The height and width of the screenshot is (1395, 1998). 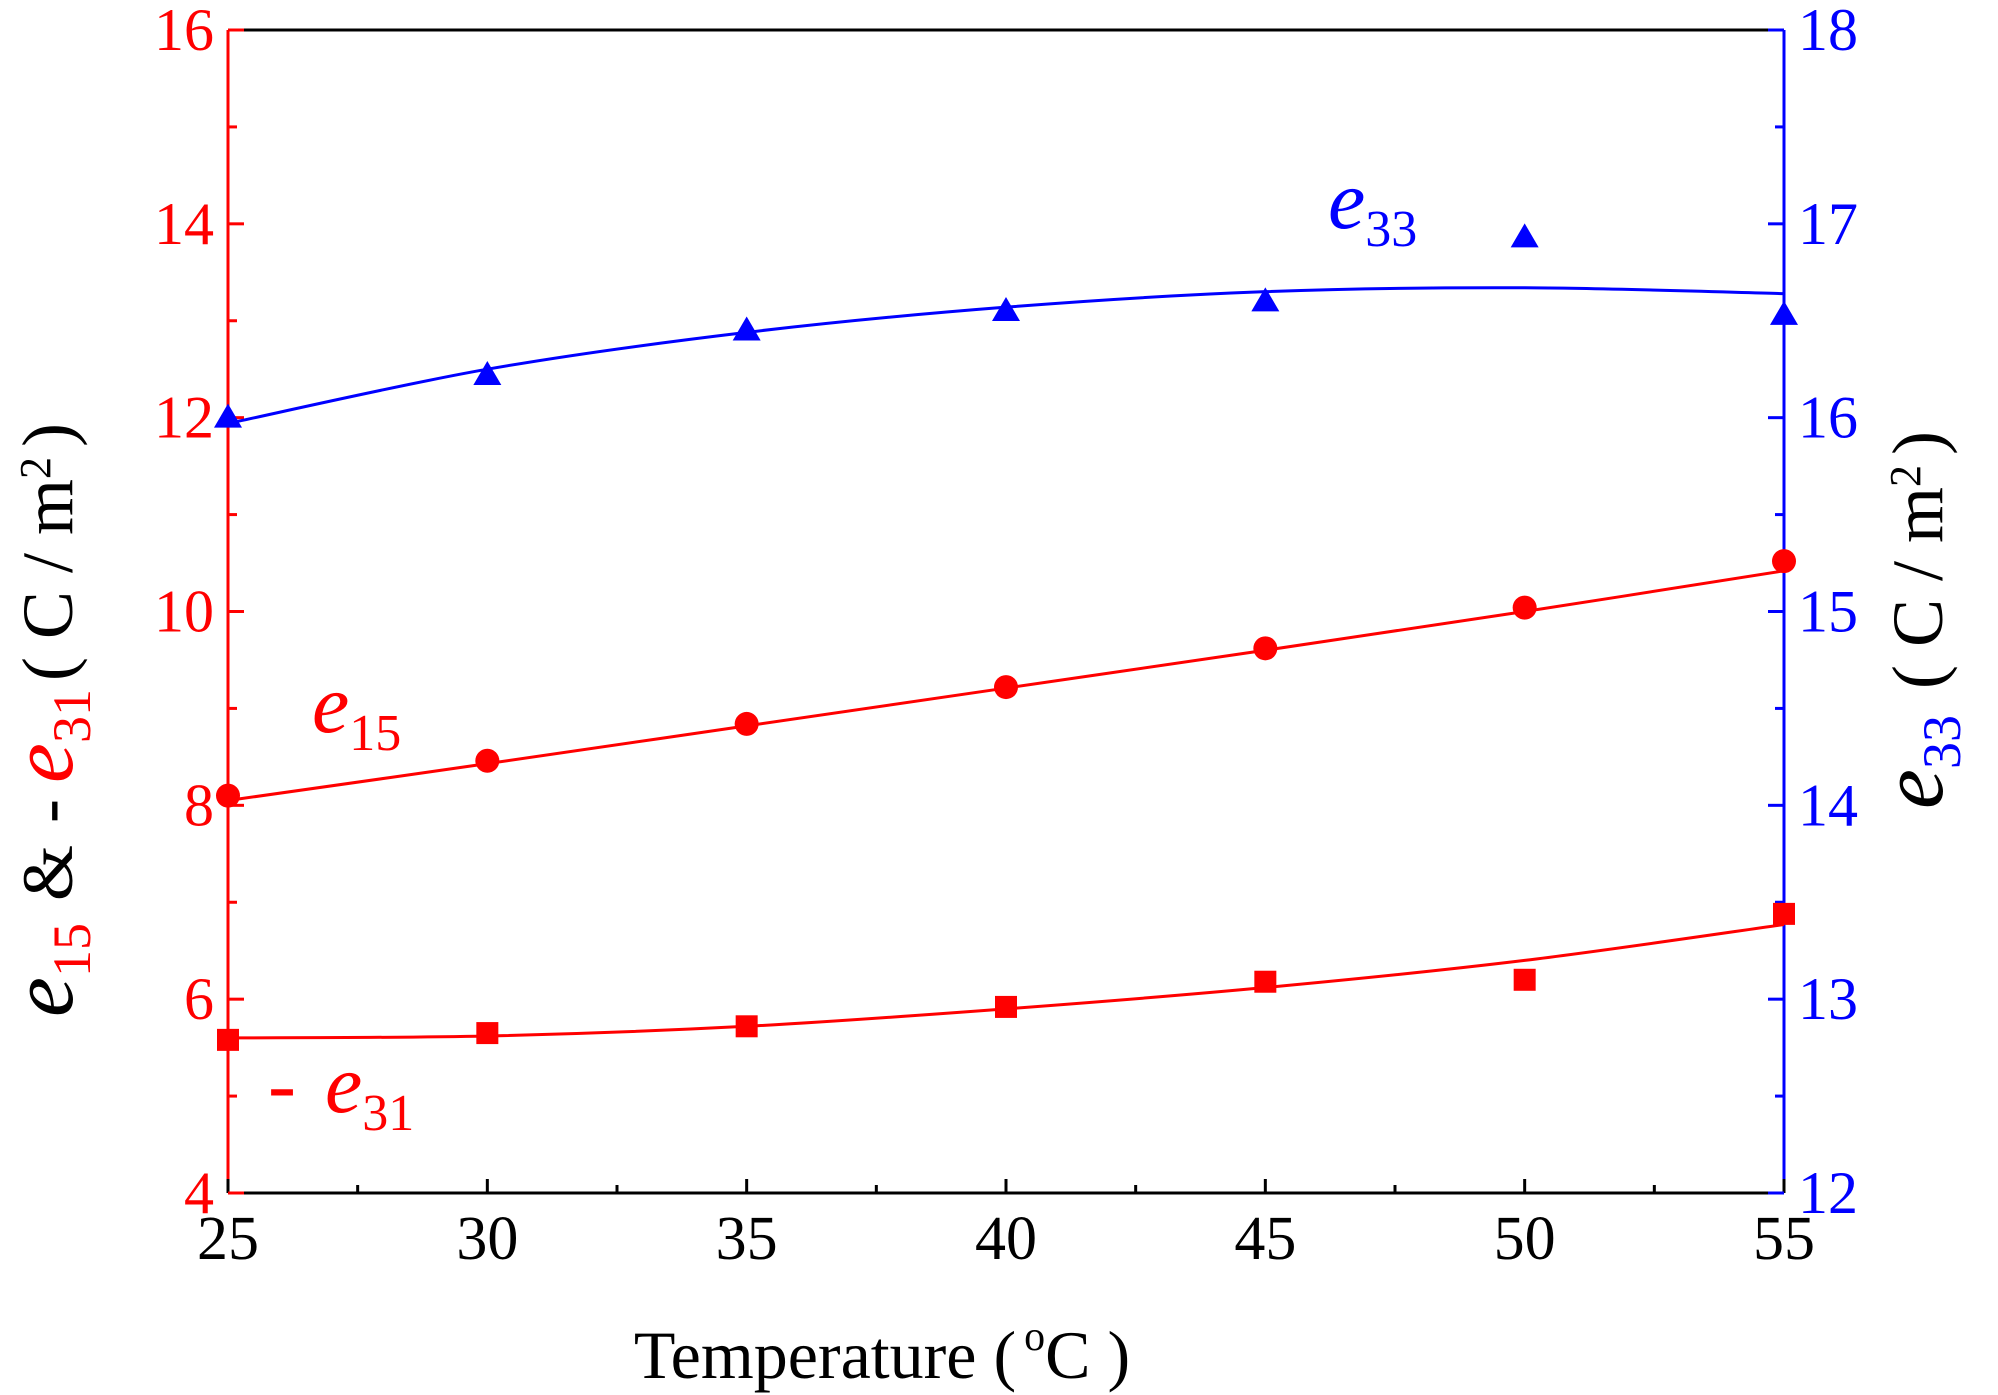 I want to click on x-tick-label: 30, so click(x=487, y=1239).